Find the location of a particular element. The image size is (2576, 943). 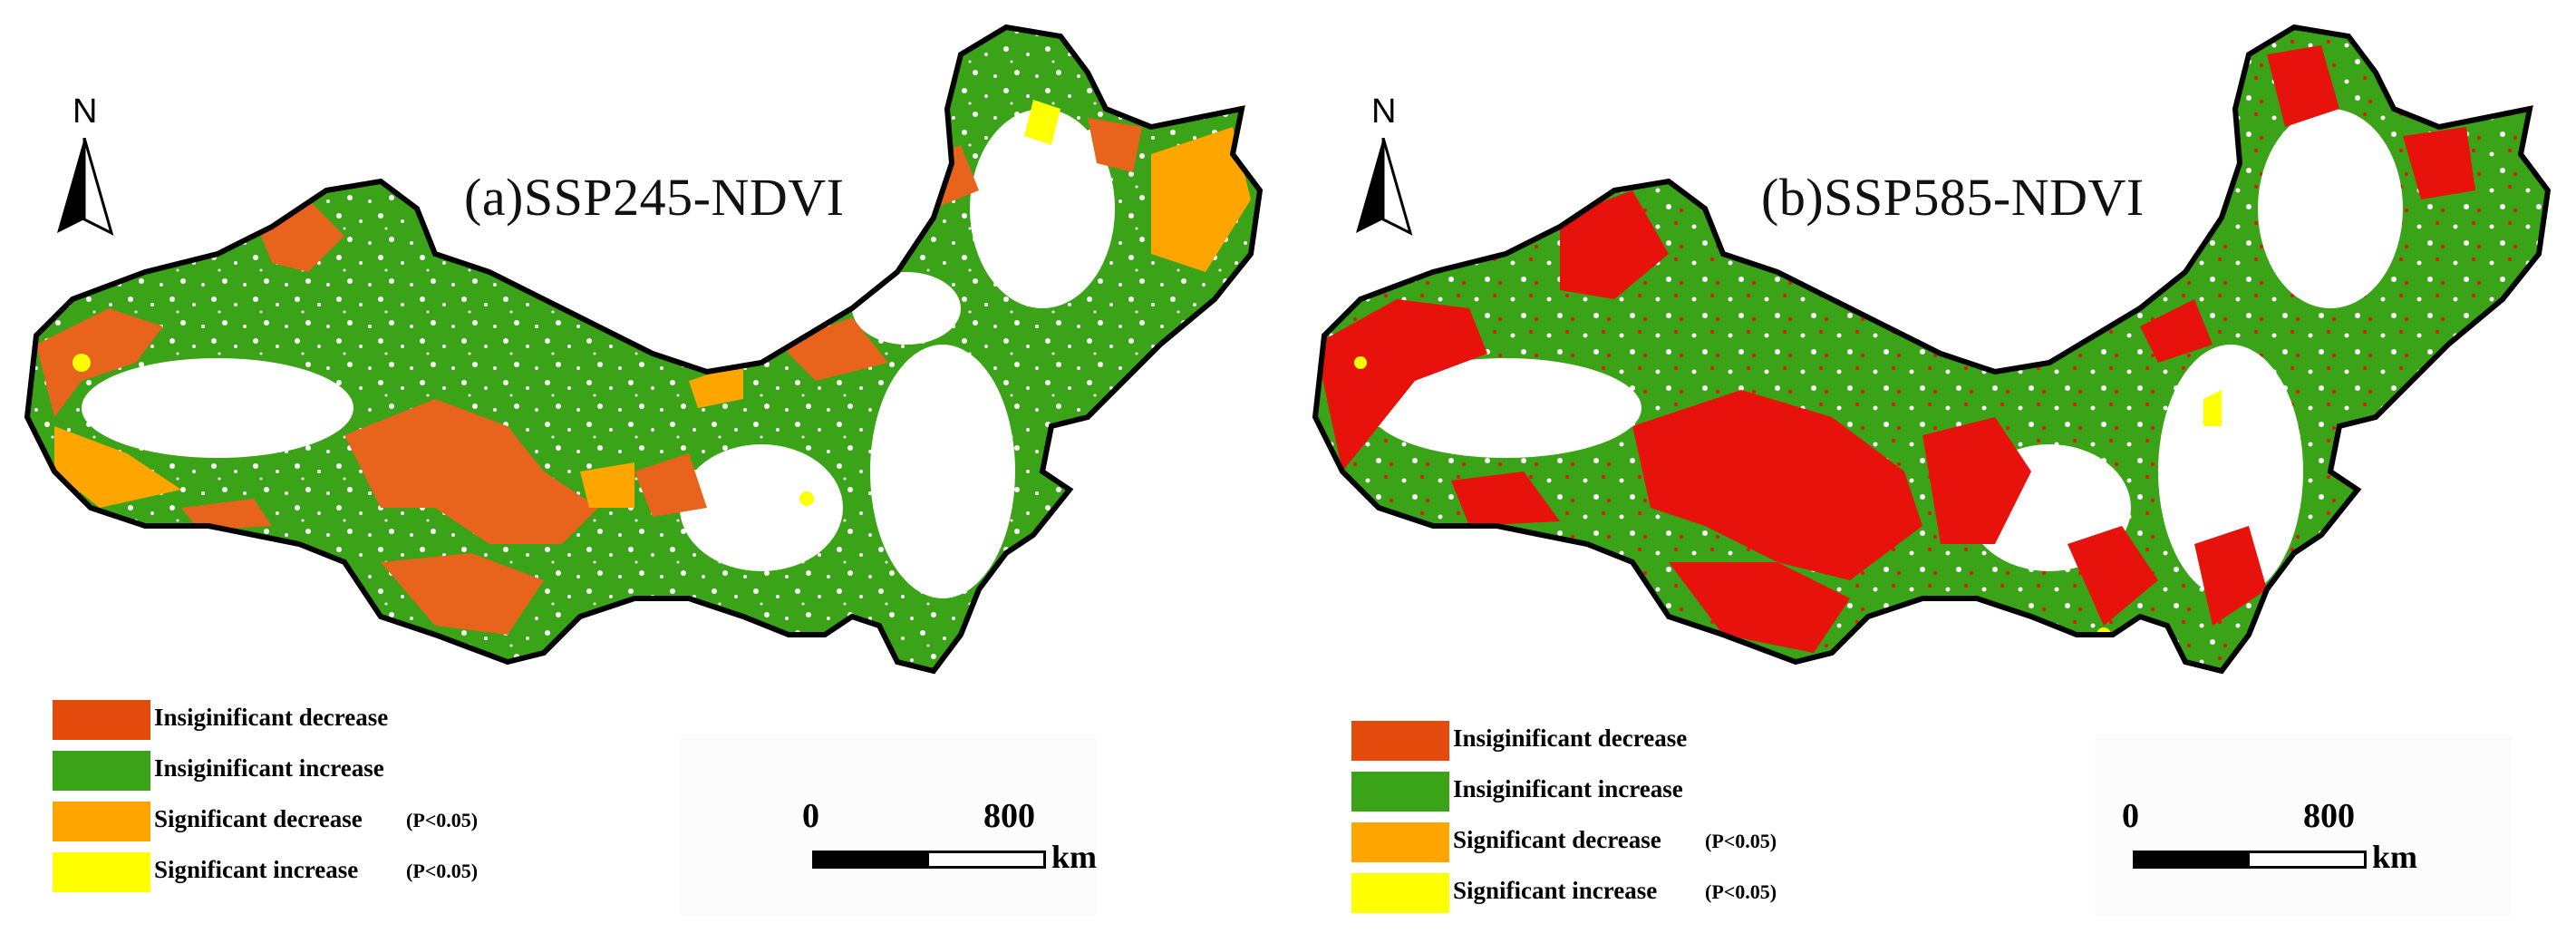

map-title: (a)SSP245-NDVI is located at coordinates (654, 197).